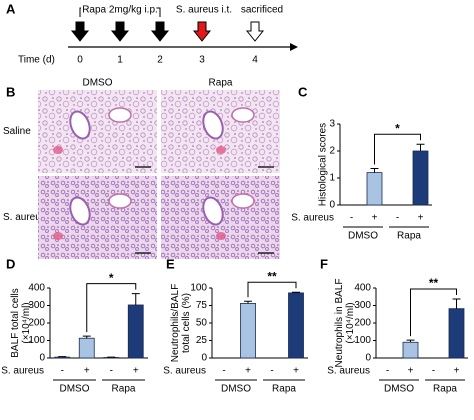 The image size is (474, 420). I want to click on day-label: 4, so click(255, 60).